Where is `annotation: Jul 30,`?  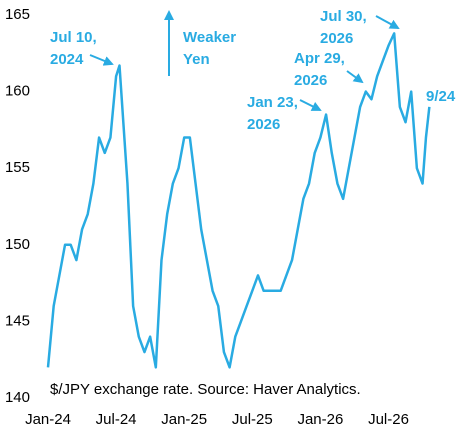 annotation: Jul 30, is located at coordinates (343, 16).